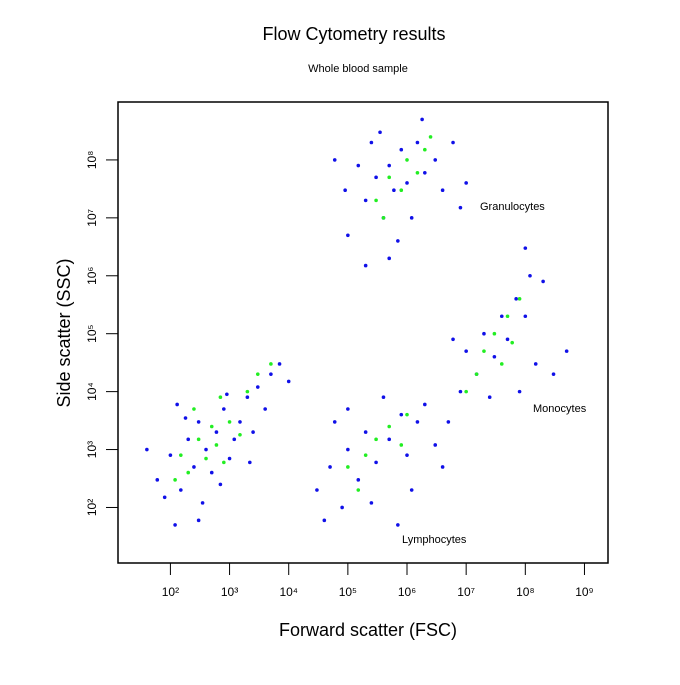 The image size is (680, 685). Describe the element at coordinates (92, 391) in the screenshot. I see `y-tick-label: 10⁴` at that location.